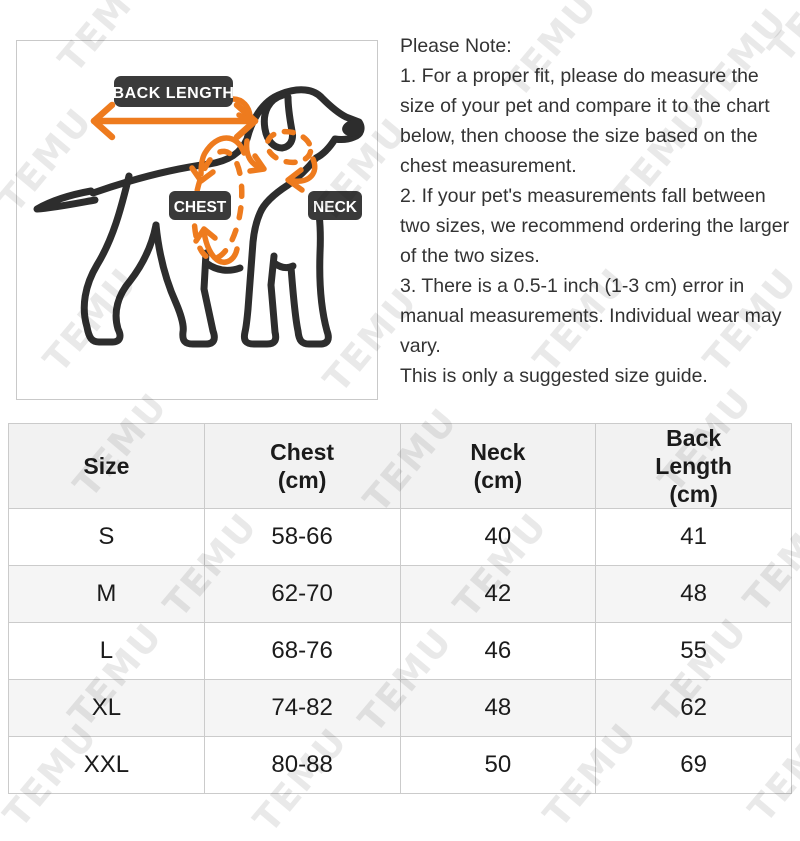 Image resolution: width=800 pixels, height=841 pixels. What do you see at coordinates (693, 594) in the screenshot?
I see `cell-back-length: 48` at bounding box center [693, 594].